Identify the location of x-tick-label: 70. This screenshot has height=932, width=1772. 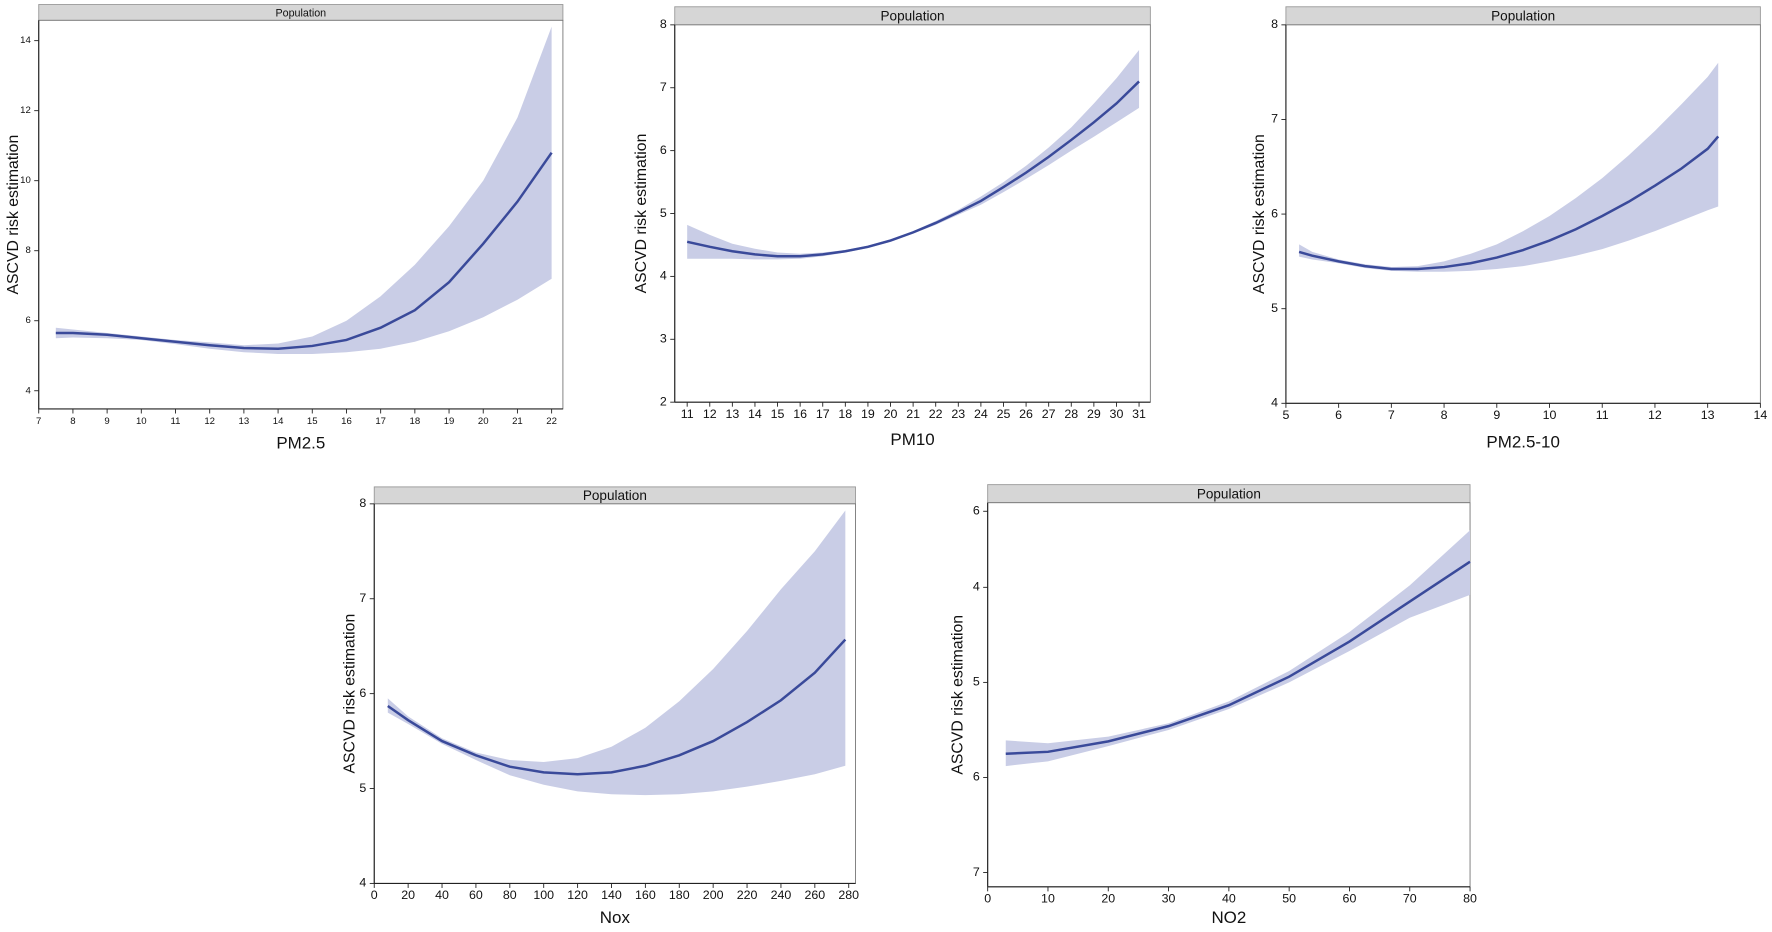
(1410, 899).